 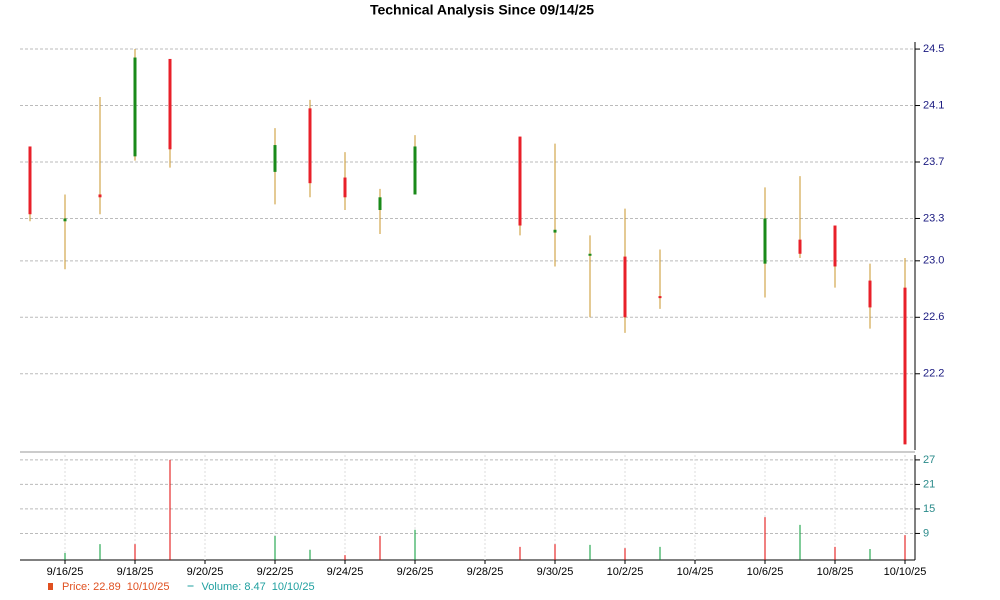 What do you see at coordinates (933, 49) in the screenshot?
I see `y-tick-label: 24.5` at bounding box center [933, 49].